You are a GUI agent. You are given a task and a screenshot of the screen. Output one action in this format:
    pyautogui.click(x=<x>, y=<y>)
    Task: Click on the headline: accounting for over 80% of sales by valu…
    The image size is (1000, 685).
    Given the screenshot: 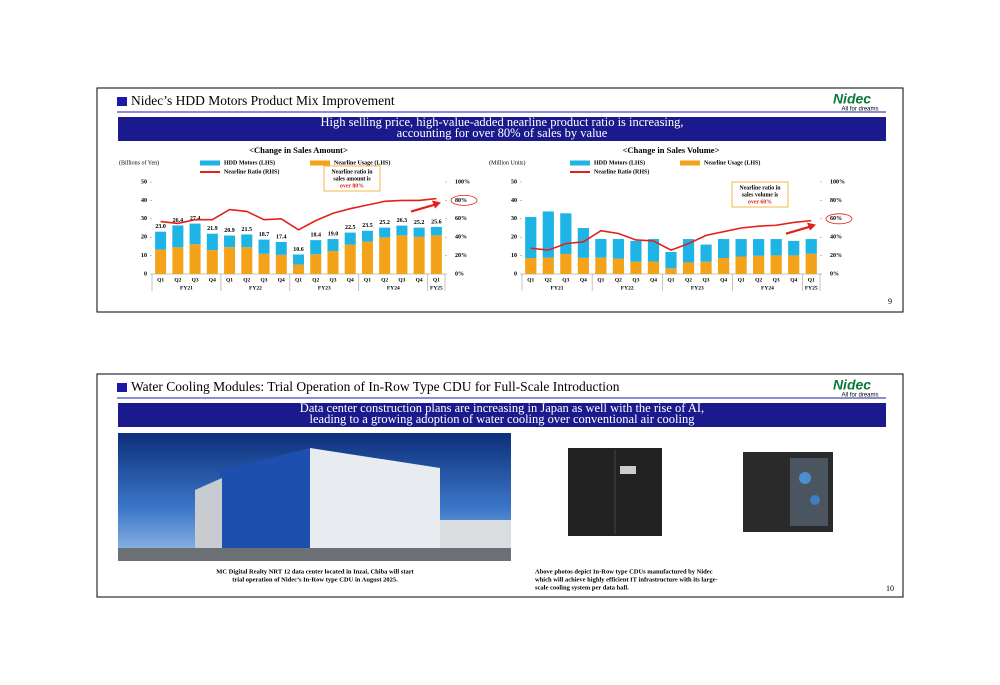 What is the action you would take?
    pyautogui.click(x=502, y=133)
    